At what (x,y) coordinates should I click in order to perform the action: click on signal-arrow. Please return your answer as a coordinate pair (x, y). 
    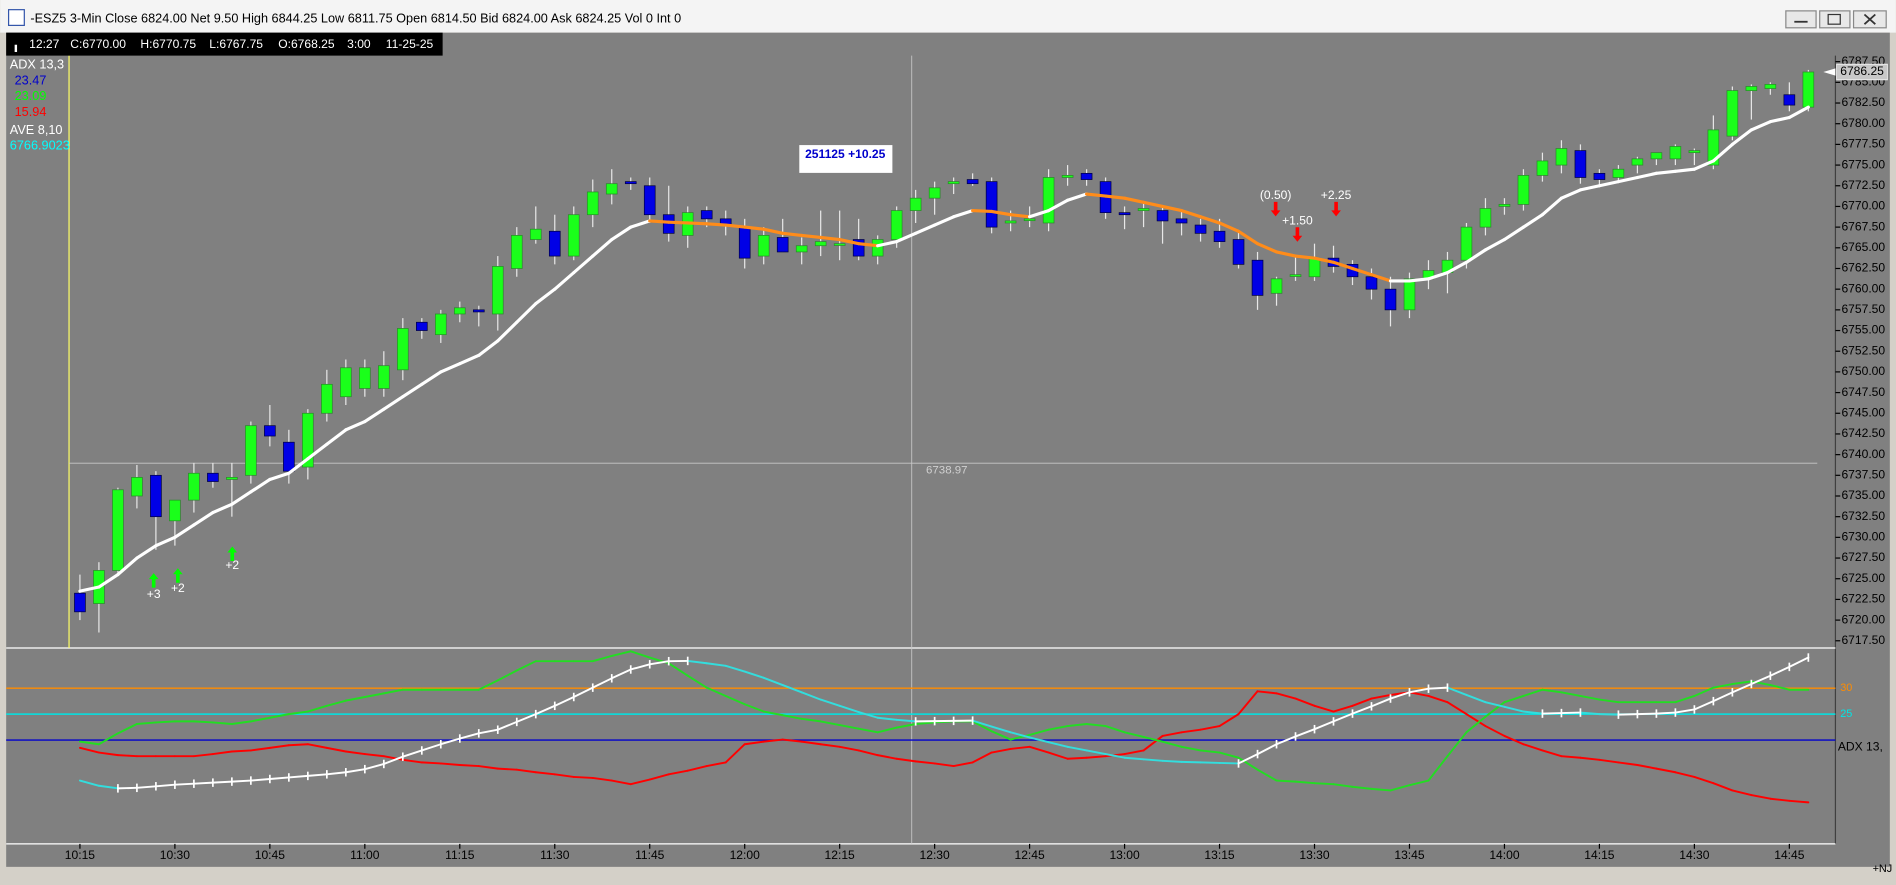
    Looking at the image, I should click on (1297, 234).